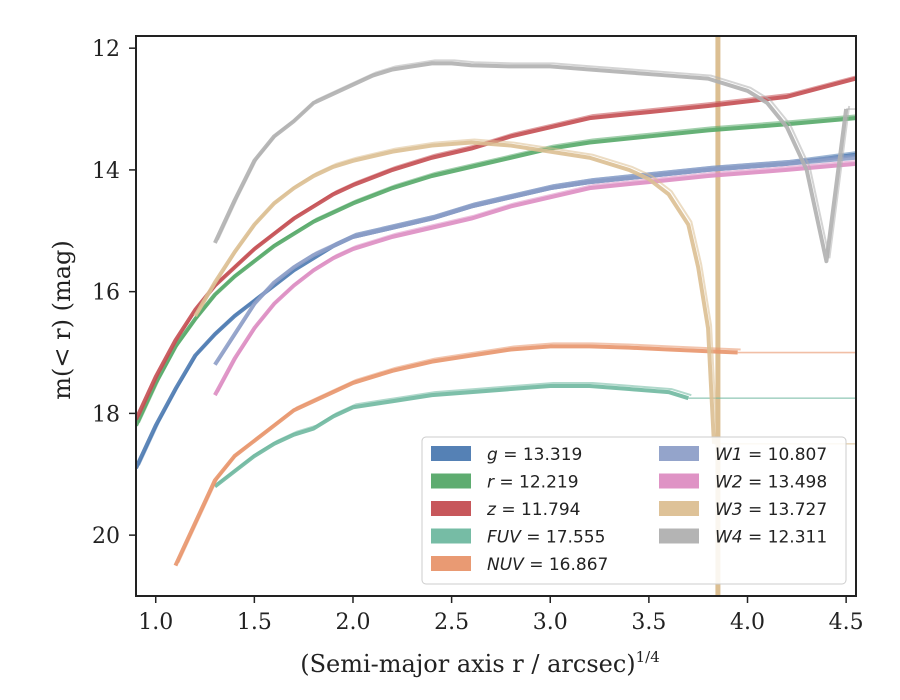 The width and height of the screenshot is (900, 700). Describe the element at coordinates (451, 508) in the screenshot. I see `legend-swatch-z` at that location.